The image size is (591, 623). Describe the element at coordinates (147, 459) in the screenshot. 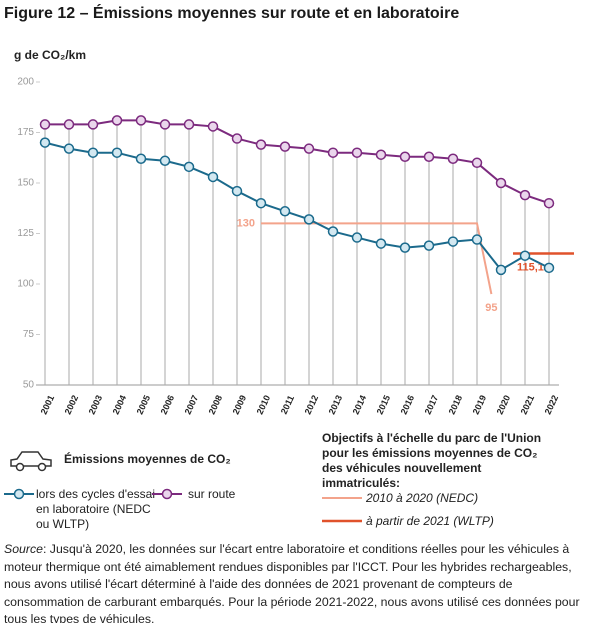

I see `legend-title: Émissions moyennes de CO₂` at that location.